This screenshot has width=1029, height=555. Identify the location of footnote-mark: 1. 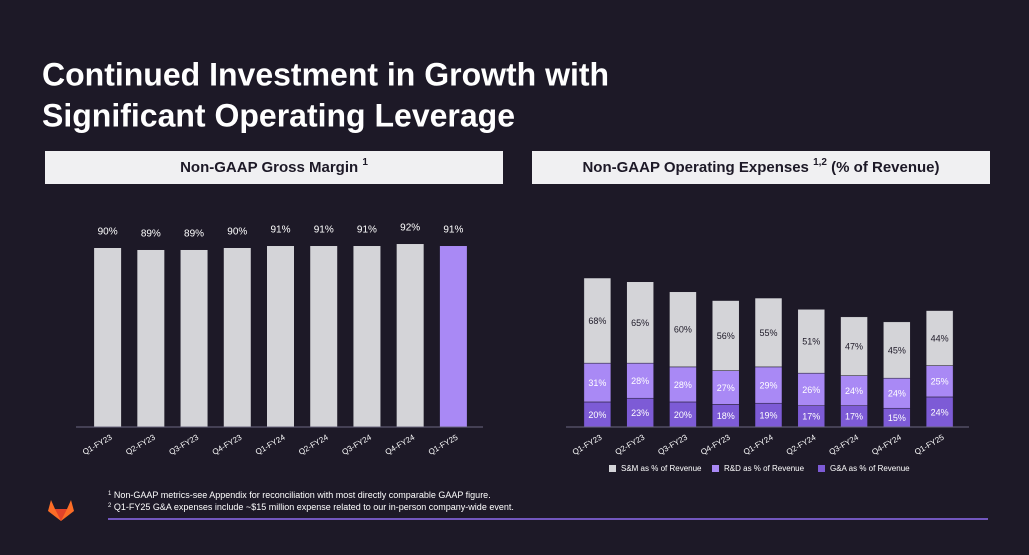
(110, 494).